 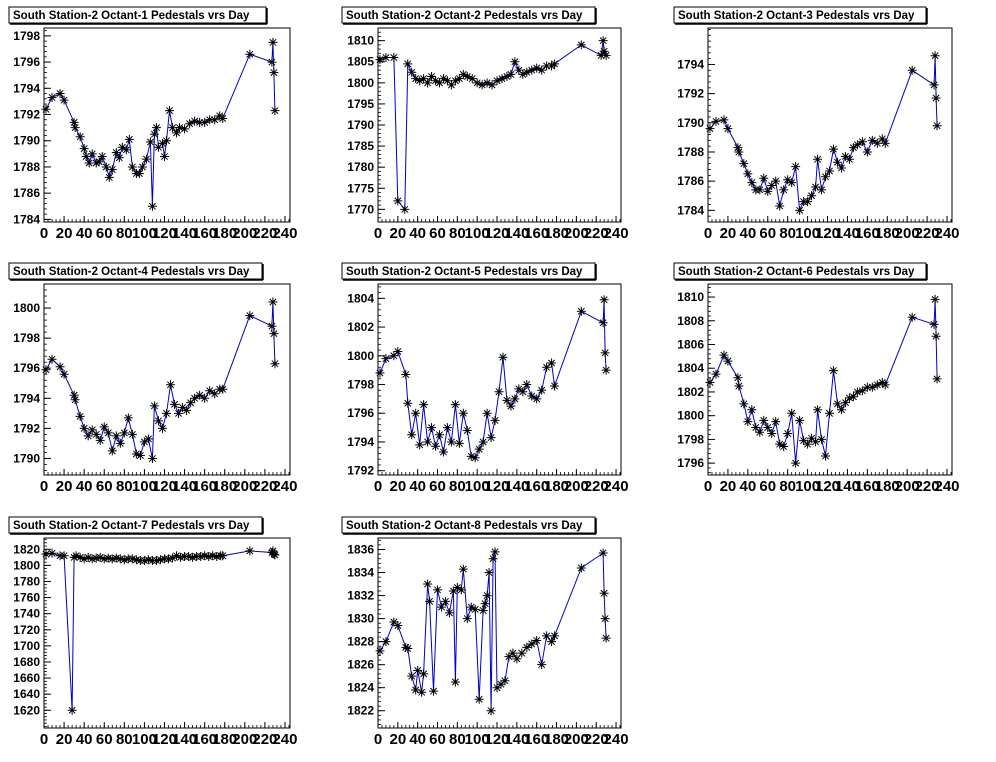 What do you see at coordinates (26, 646) in the screenshot?
I see `y-tick-label: 1700` at bounding box center [26, 646].